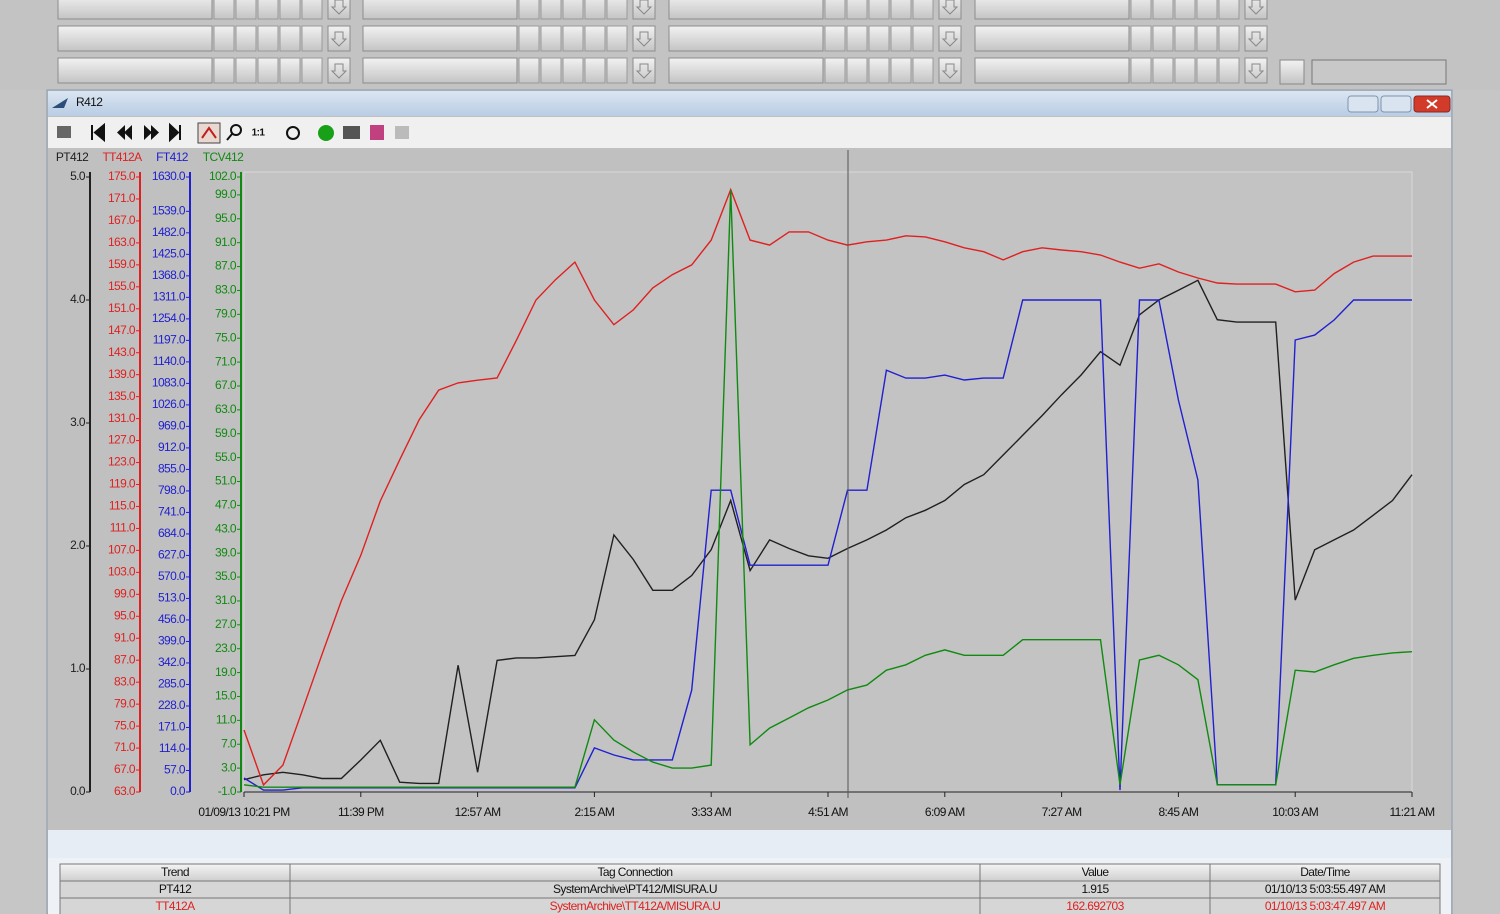  I want to click on tool-forward, so click(151, 132).